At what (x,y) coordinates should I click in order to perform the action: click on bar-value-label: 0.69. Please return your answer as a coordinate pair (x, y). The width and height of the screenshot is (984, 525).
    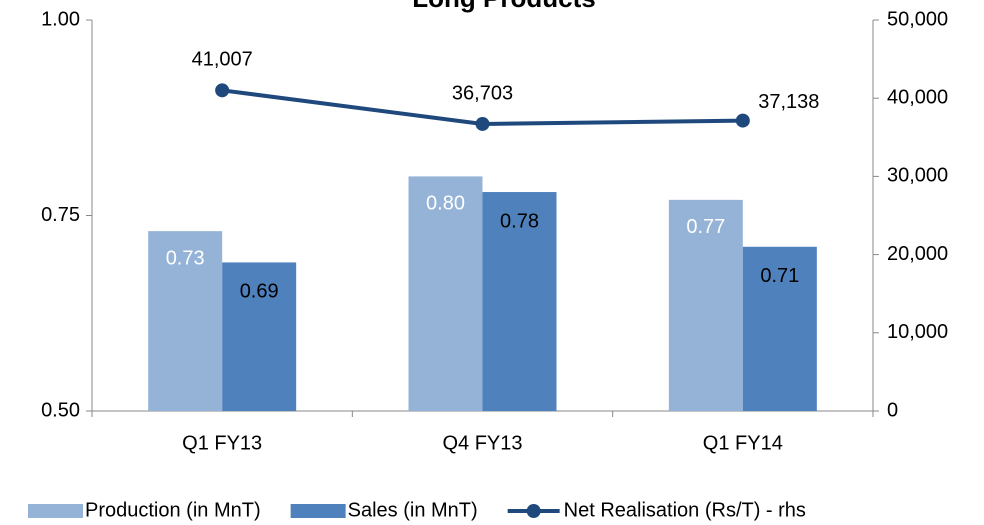
    Looking at the image, I should click on (259, 292).